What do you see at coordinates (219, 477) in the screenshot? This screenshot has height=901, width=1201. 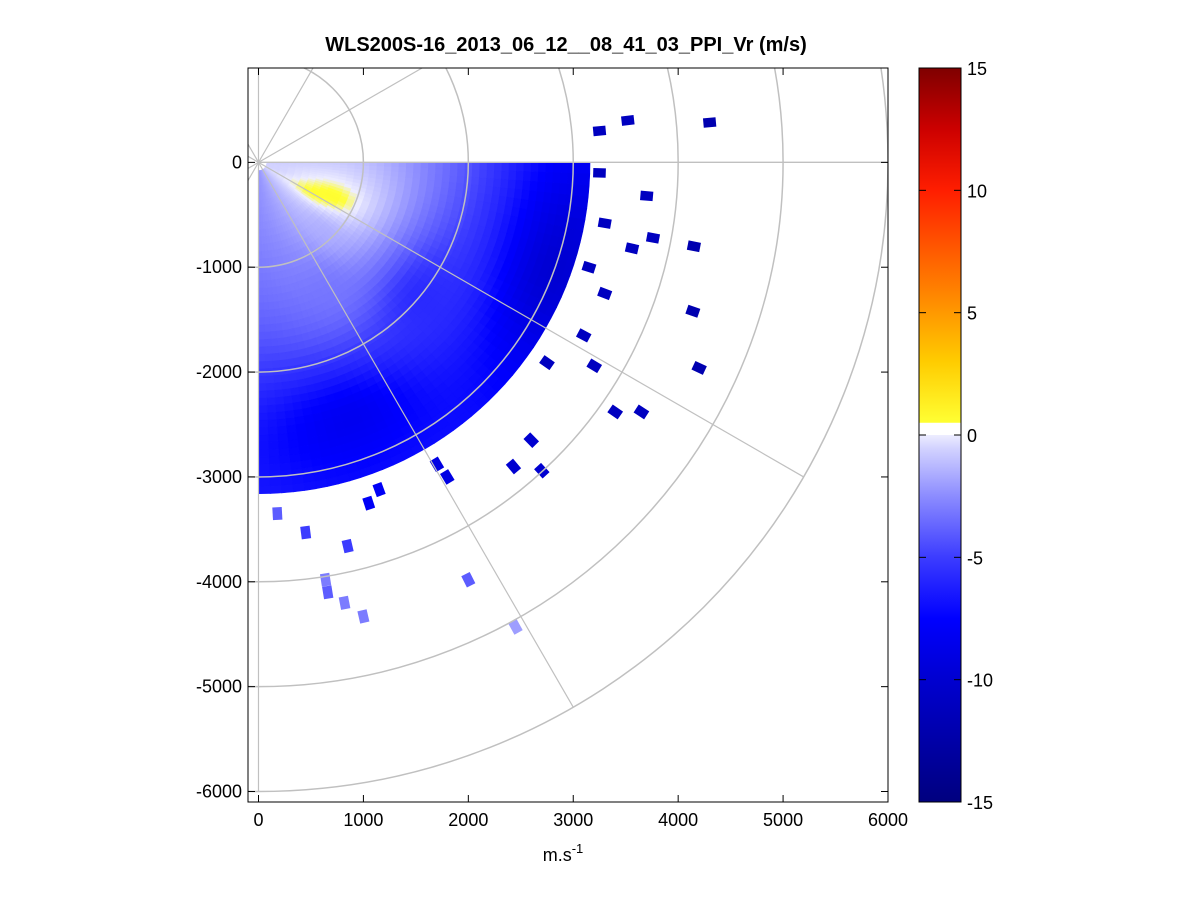 I see `y-tick-label: -3000` at bounding box center [219, 477].